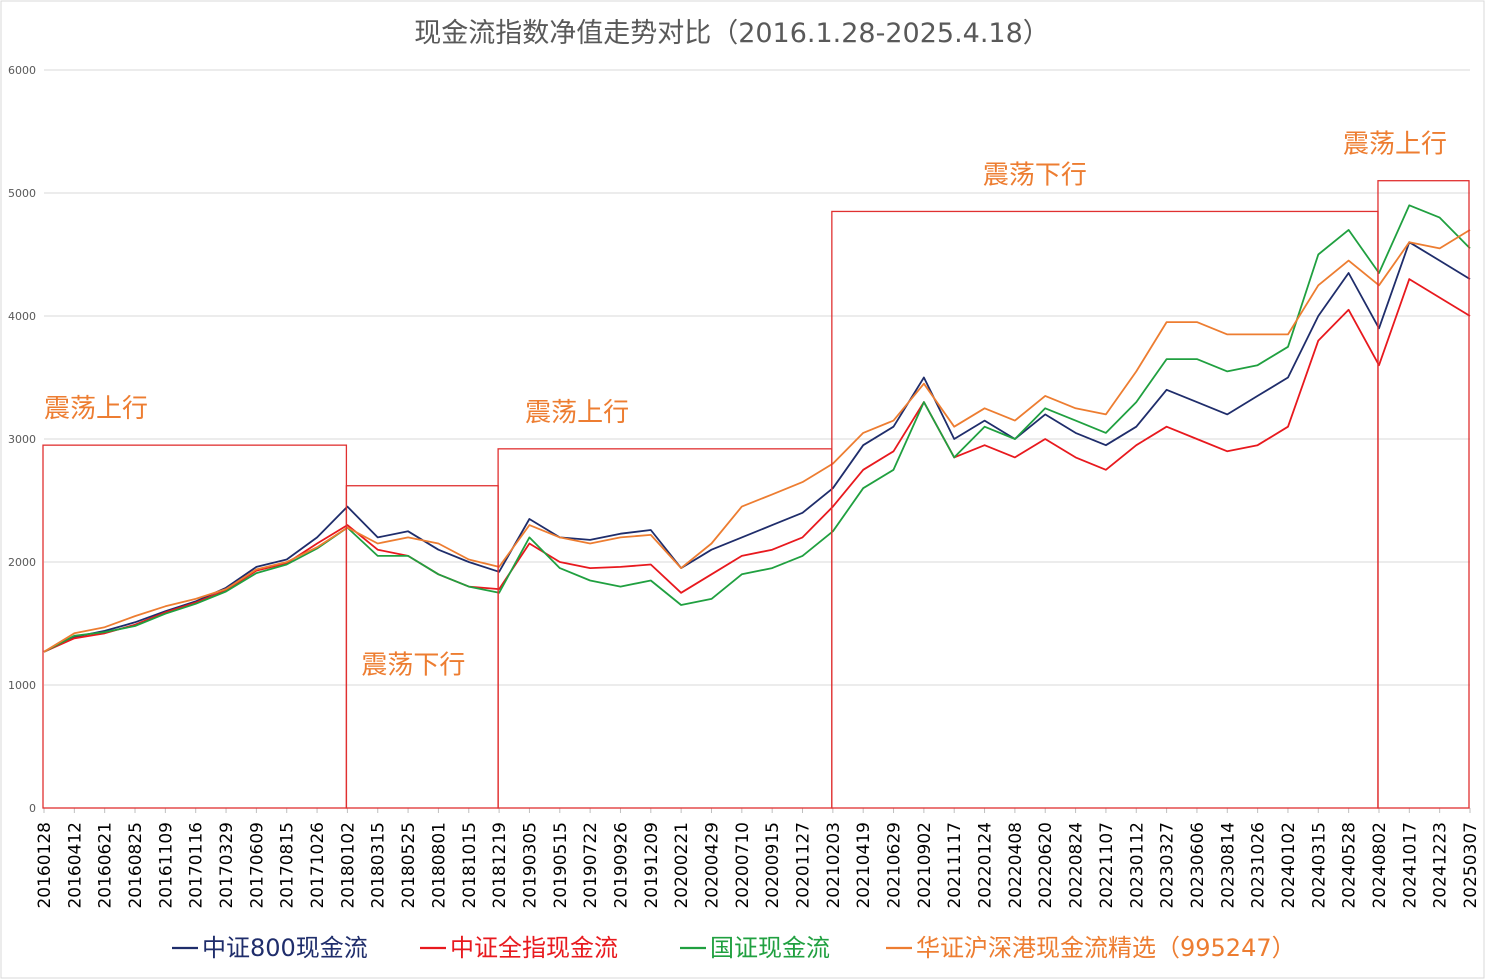 The image size is (1485, 979). What do you see at coordinates (22, 70) in the screenshot?
I see `y-tick-label: 6000` at bounding box center [22, 70].